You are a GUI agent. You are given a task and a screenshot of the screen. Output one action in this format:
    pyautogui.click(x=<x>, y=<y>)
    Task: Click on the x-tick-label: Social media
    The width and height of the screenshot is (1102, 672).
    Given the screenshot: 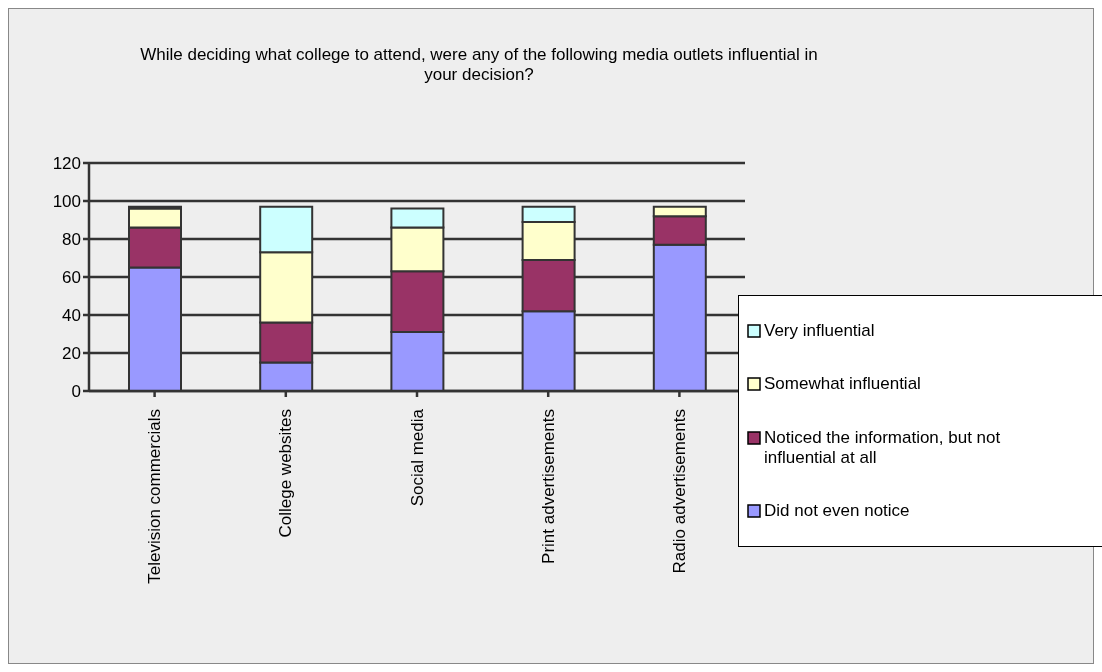 What is the action you would take?
    pyautogui.click(x=417, y=457)
    